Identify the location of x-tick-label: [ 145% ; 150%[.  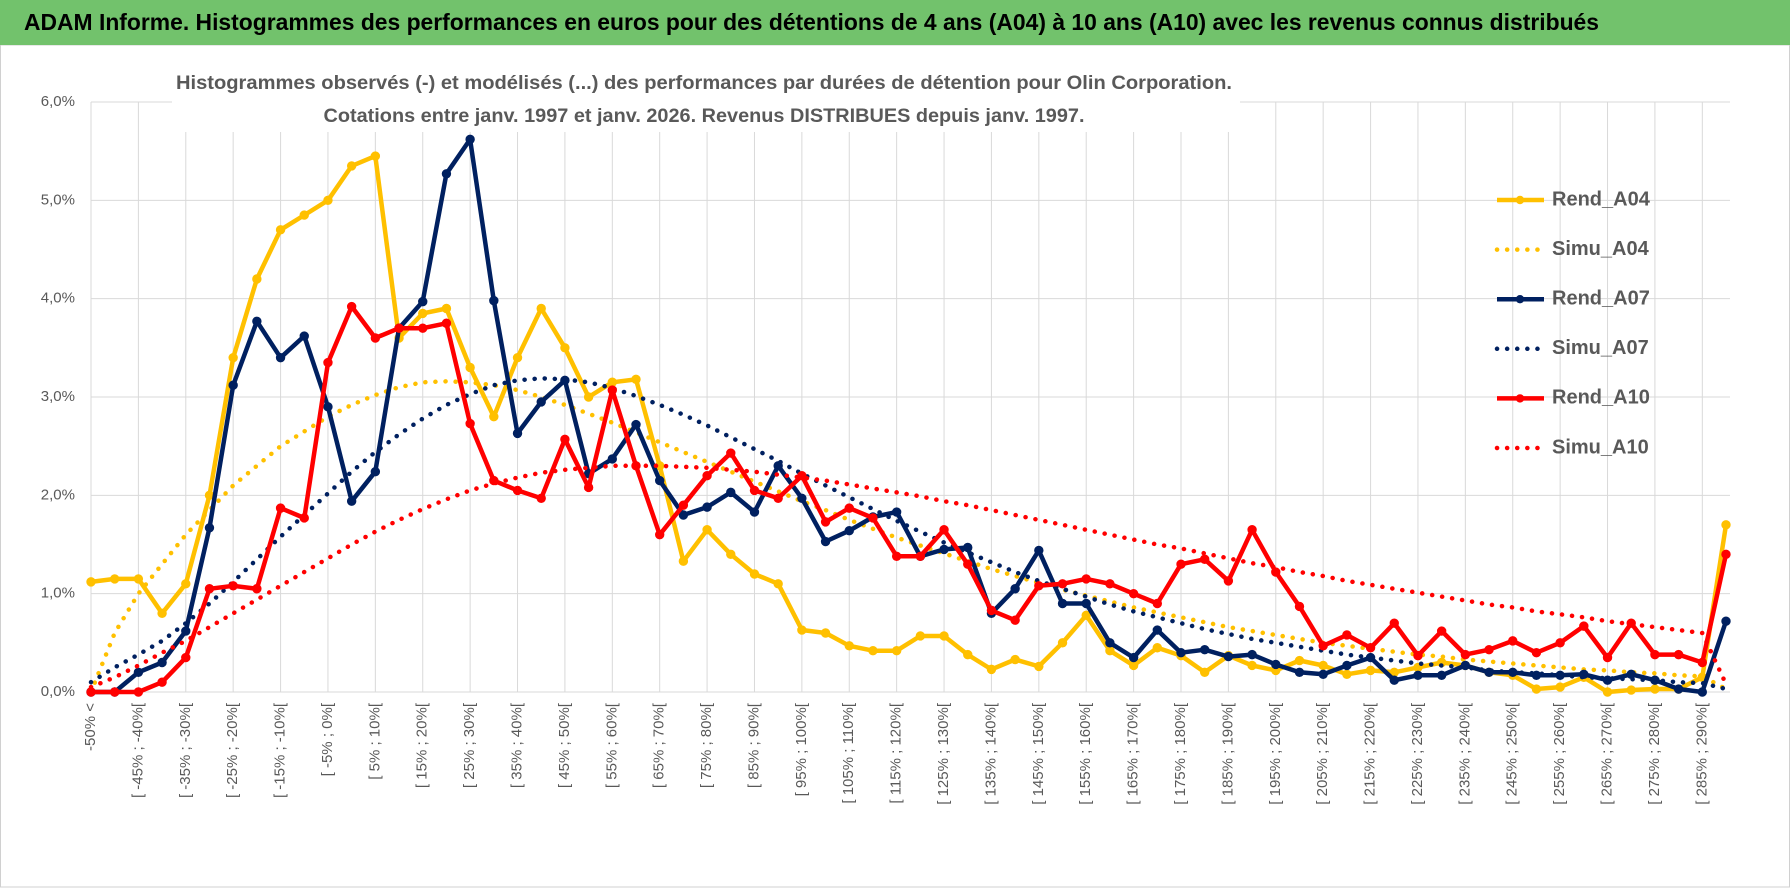
(1038, 753).